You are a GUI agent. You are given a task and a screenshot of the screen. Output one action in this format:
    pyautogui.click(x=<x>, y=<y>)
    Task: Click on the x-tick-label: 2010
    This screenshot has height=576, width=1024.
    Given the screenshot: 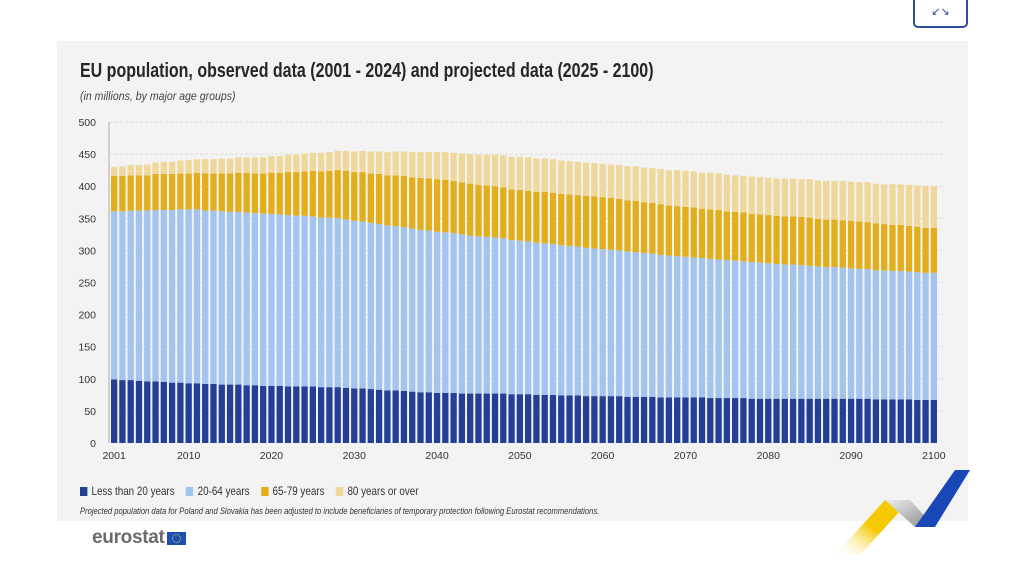 What is the action you would take?
    pyautogui.click(x=189, y=456)
    